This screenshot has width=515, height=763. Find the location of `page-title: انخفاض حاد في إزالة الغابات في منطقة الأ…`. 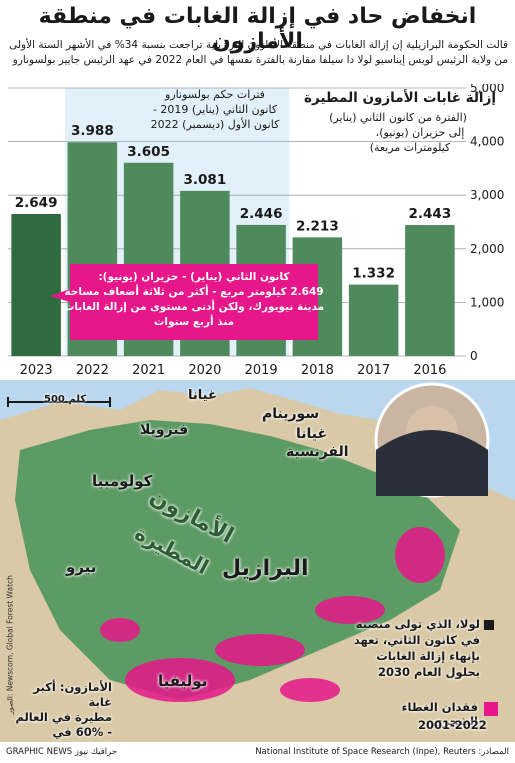

page-title: انخفاض حاد في إزالة الغابات في منطقة الأ… is located at coordinates (257, 29).